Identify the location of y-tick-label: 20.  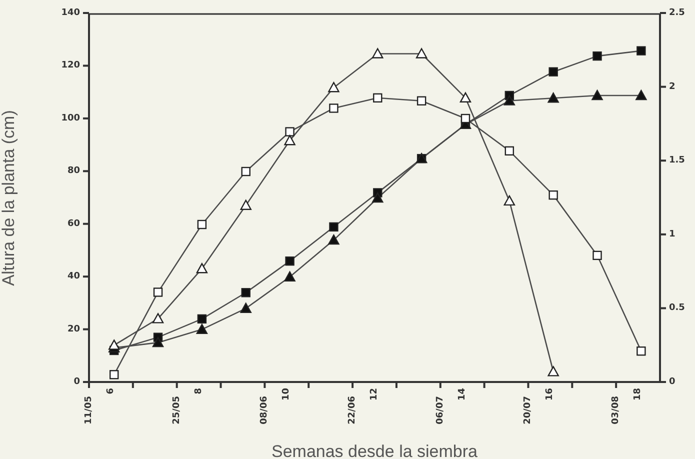
(73, 329).